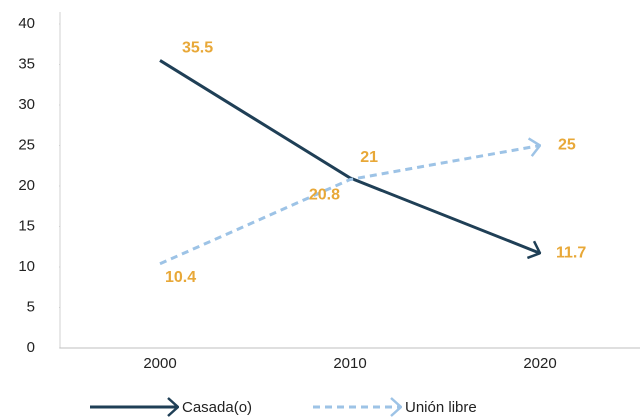  Describe the element at coordinates (349, 363) in the screenshot. I see `x-tick-label: 2010` at that location.